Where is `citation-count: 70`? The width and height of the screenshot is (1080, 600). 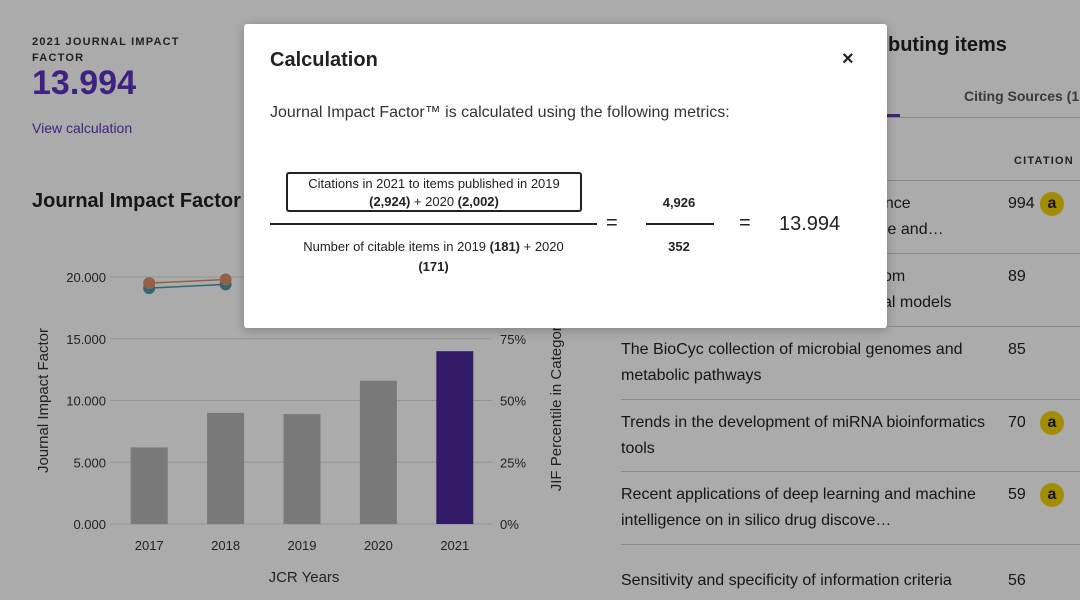
citation-count: 70 is located at coordinates (1017, 422).